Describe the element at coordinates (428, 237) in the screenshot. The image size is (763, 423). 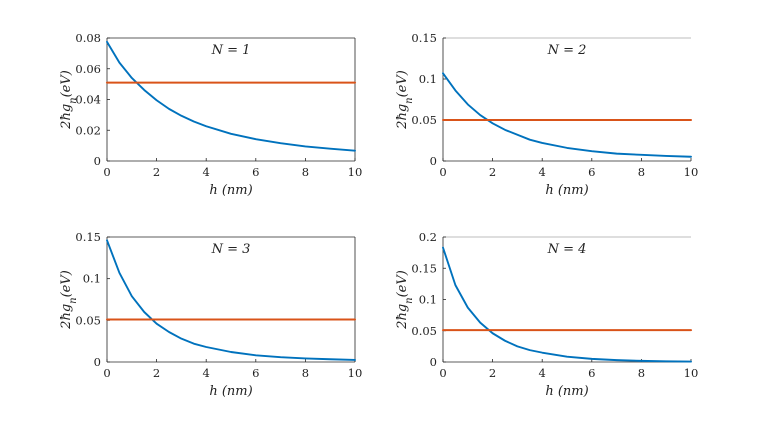
I see `y-tick-label: 0.2` at that location.